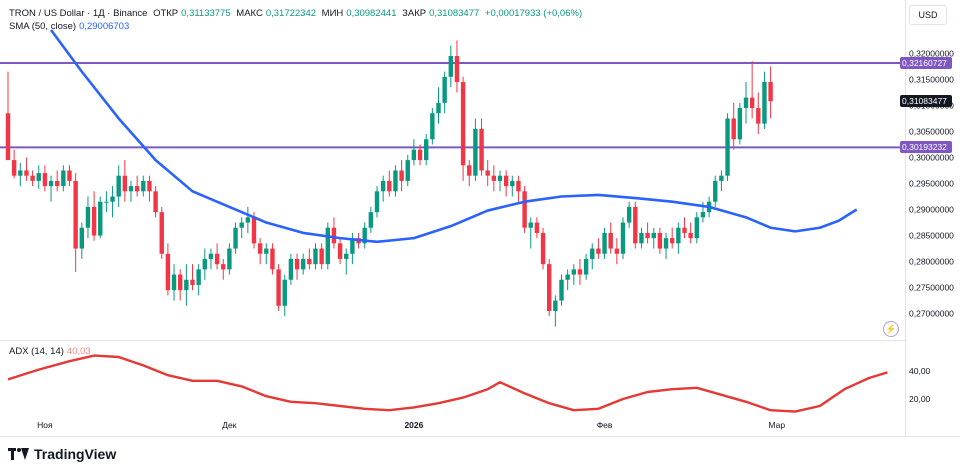 The image size is (960, 469). Describe the element at coordinates (62, 454) in the screenshot. I see `tradingview-logo: TradingView` at that location.